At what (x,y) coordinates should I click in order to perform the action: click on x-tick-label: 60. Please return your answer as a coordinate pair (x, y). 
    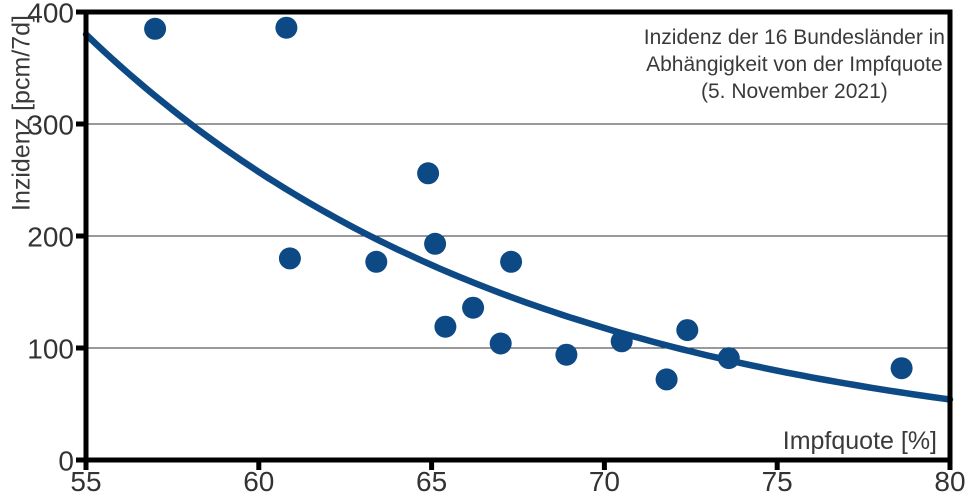
    Looking at the image, I should click on (258, 480).